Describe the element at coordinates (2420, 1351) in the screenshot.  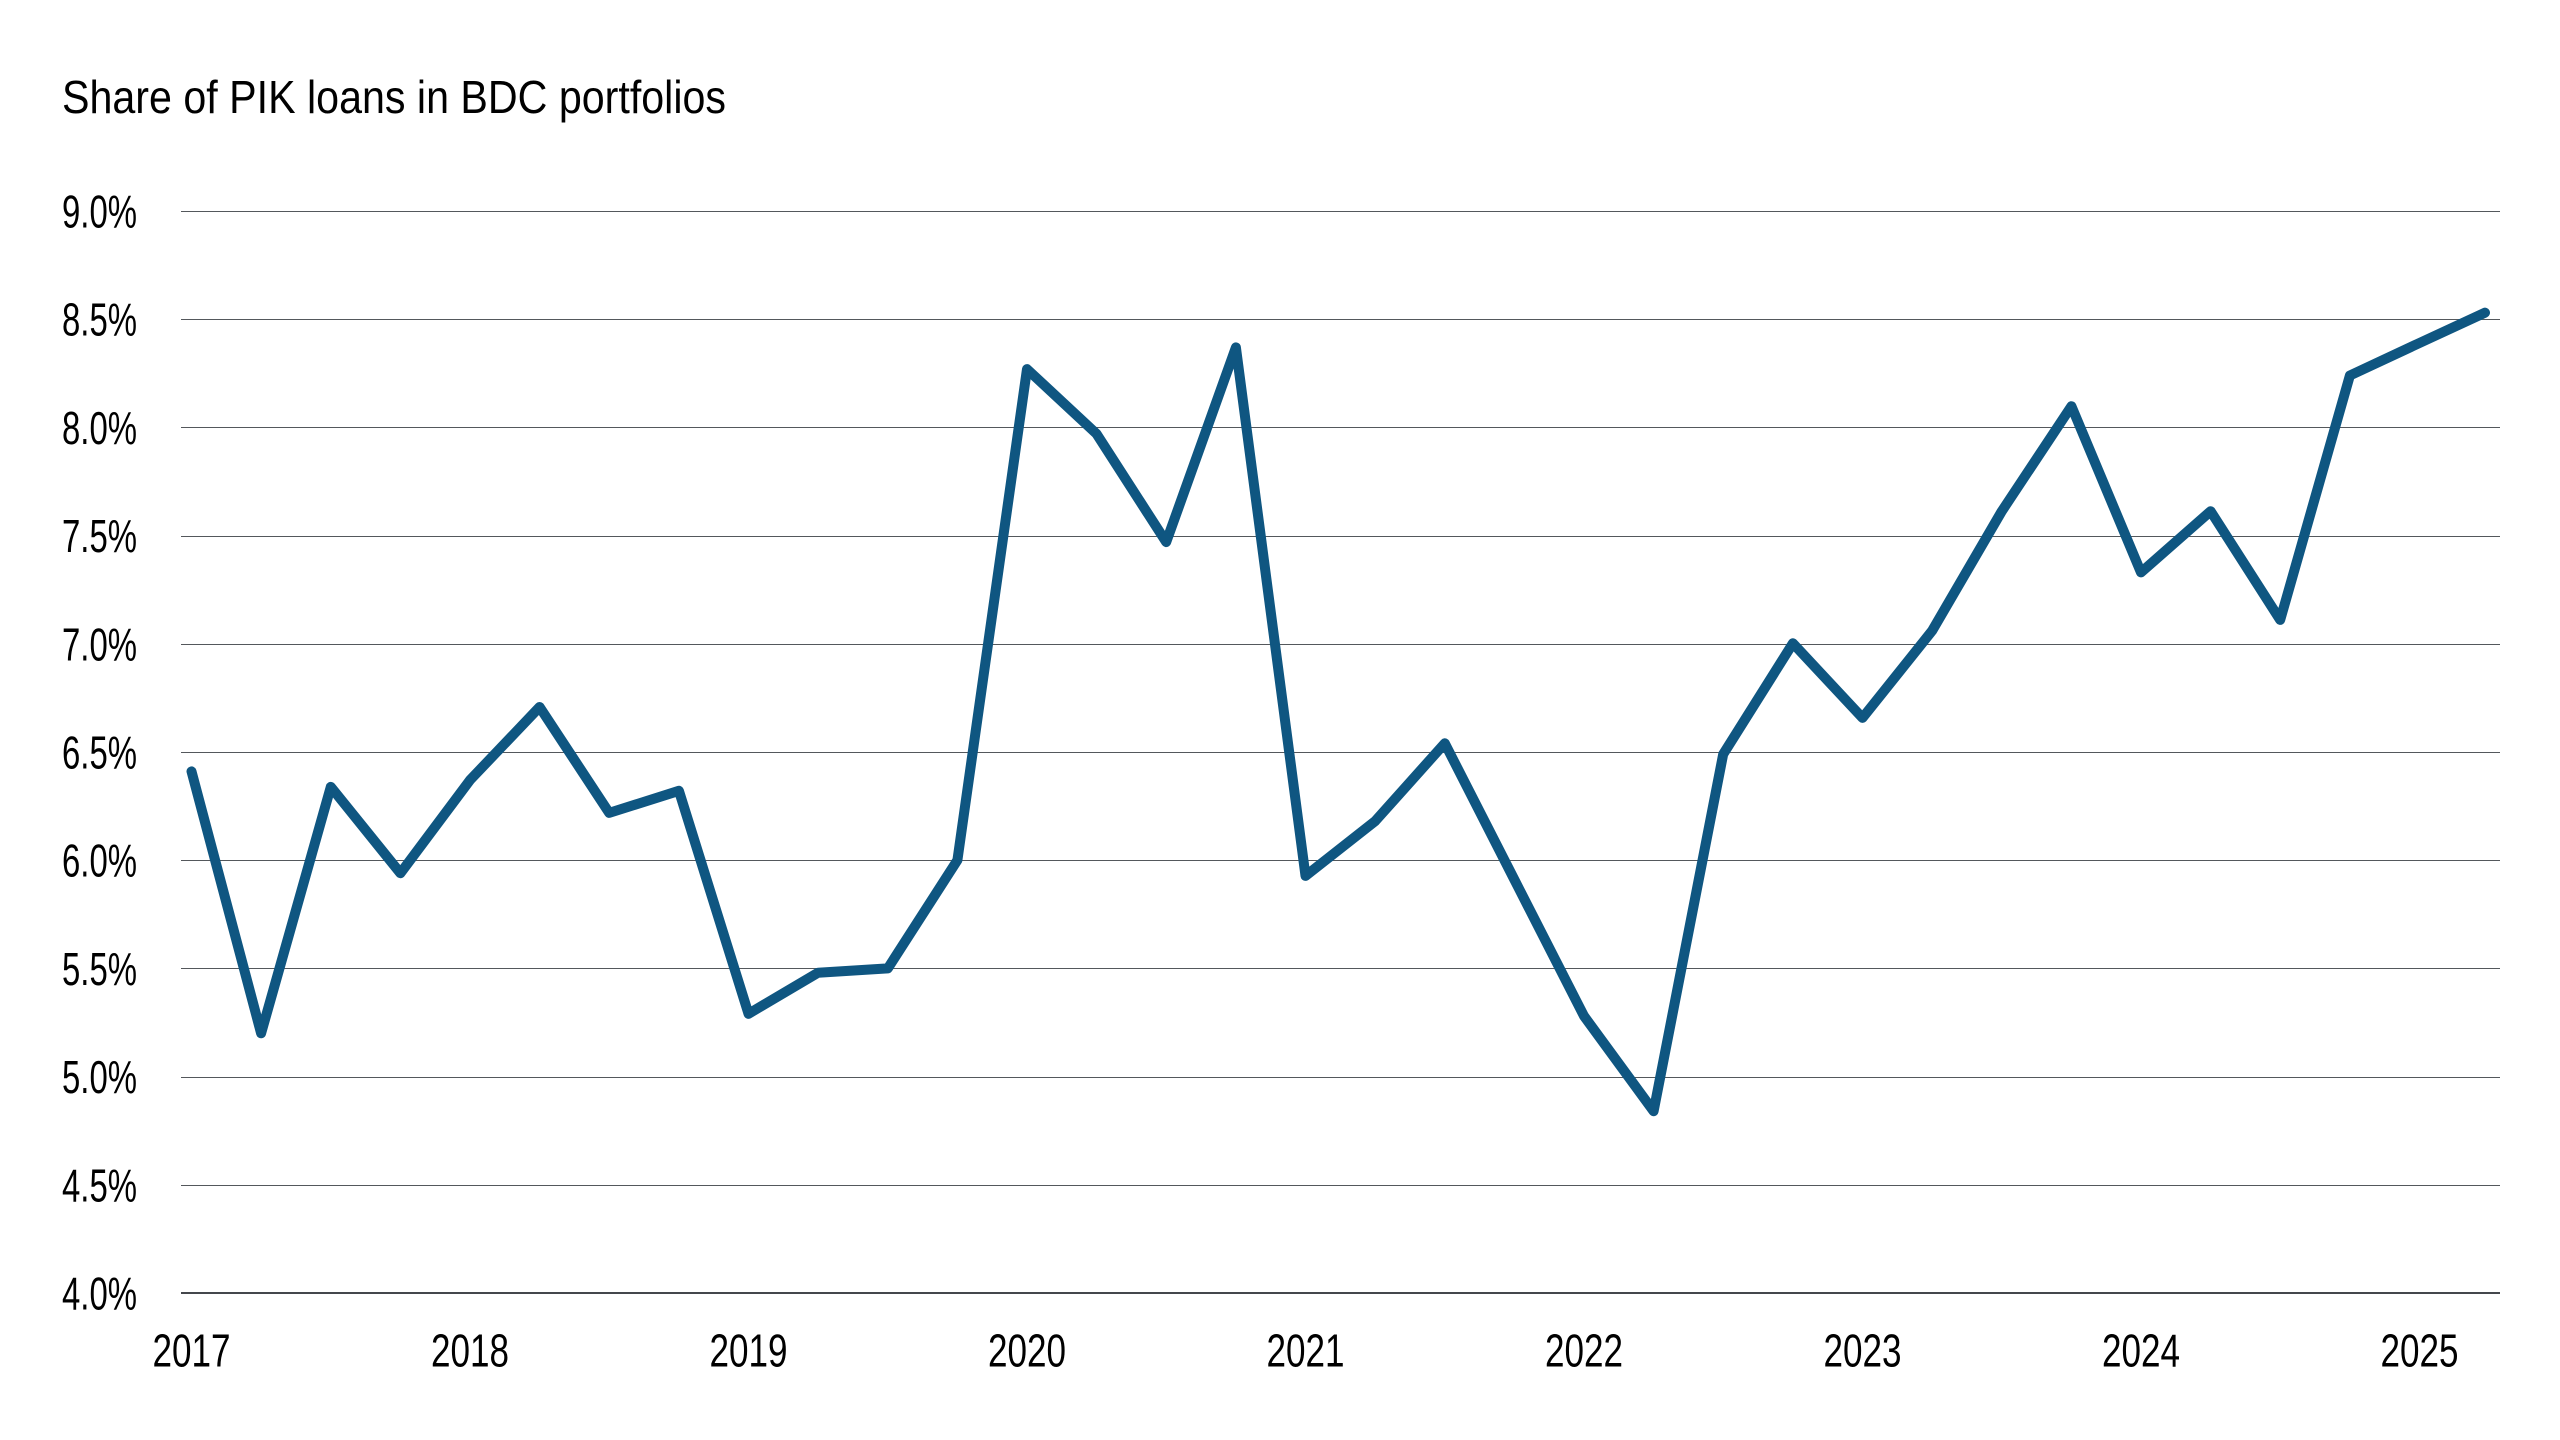
I see `svg-text: 2025` at that location.